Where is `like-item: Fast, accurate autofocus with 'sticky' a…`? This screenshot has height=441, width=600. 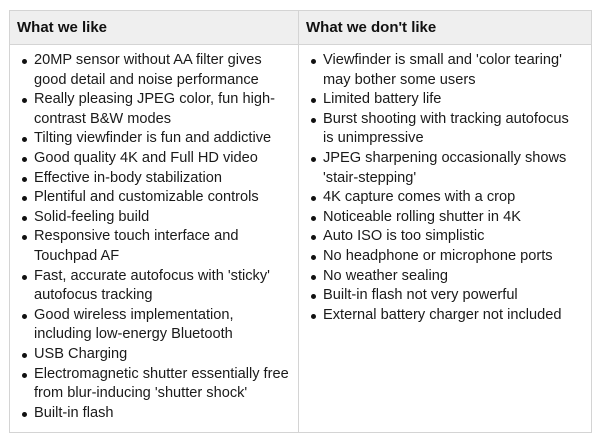 like-item: Fast, accurate autofocus with 'sticky' a… is located at coordinates (156, 286).